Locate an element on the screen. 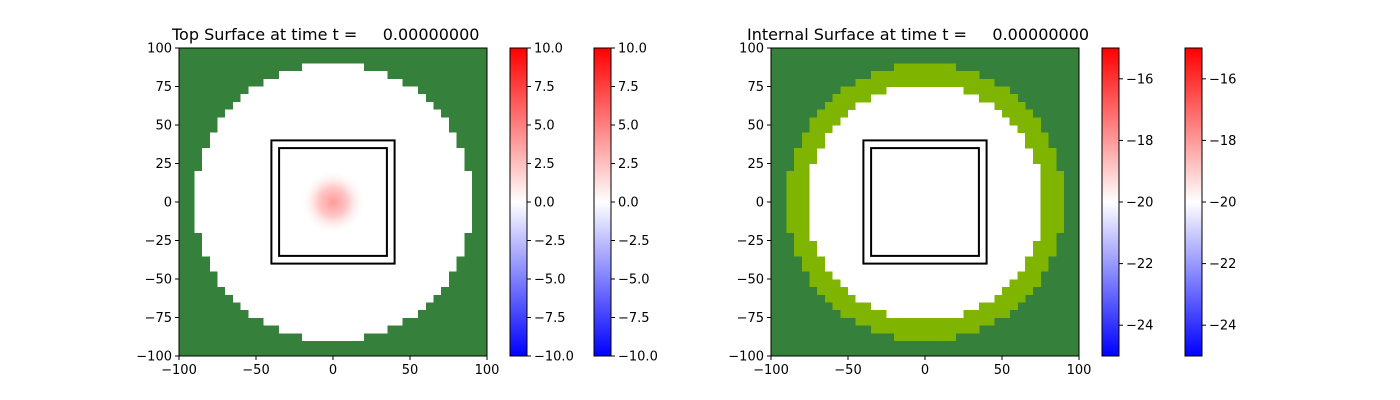  colorbar-tick-label: 5.0 is located at coordinates (544, 126).